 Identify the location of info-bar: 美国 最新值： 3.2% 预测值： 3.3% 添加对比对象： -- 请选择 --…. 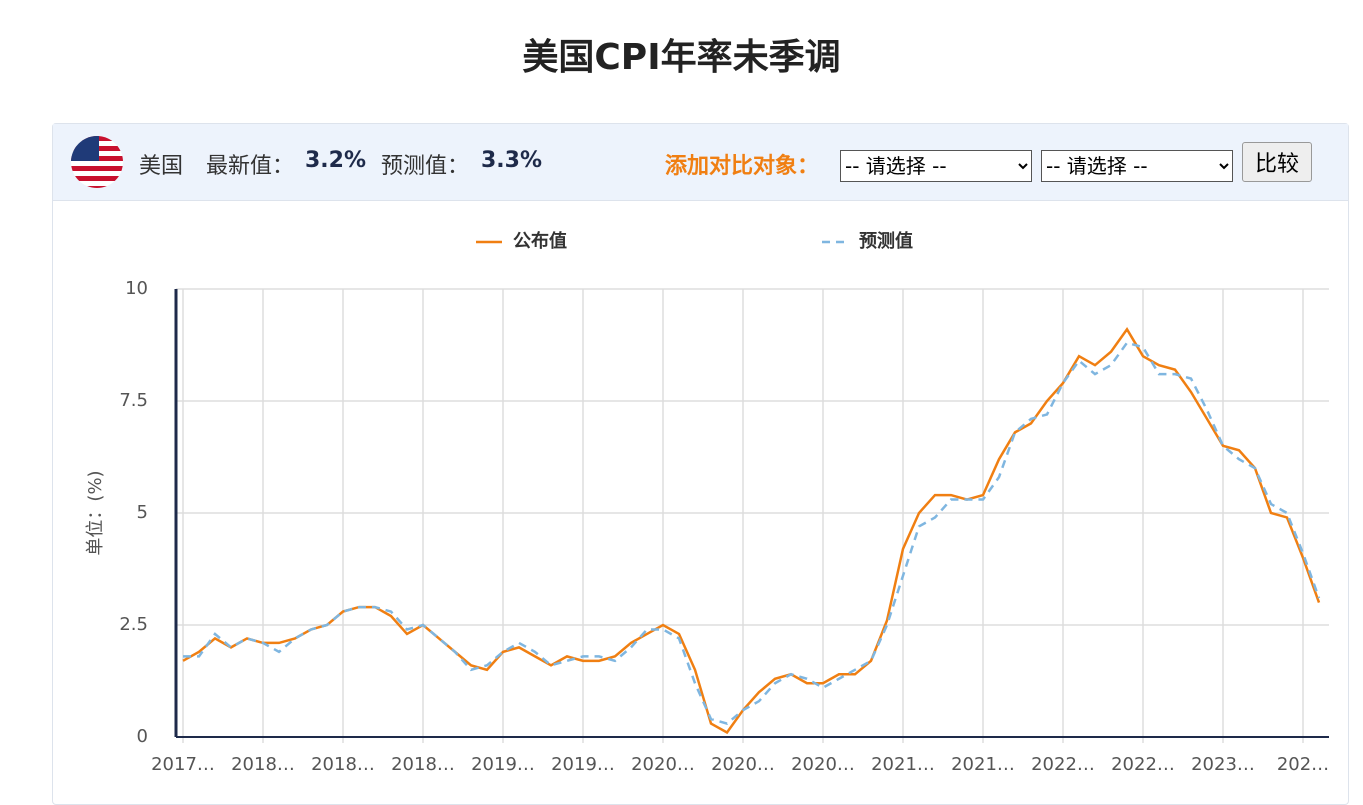
(700, 162).